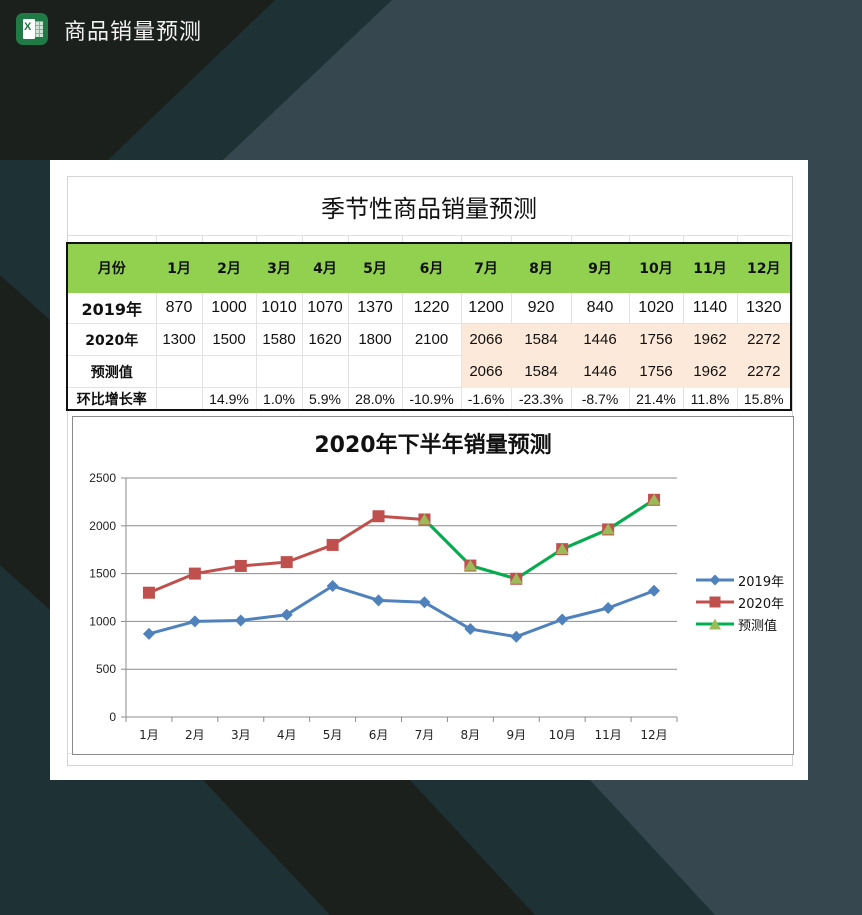  Describe the element at coordinates (111, 371) in the screenshot. I see `row-label: 预测值` at that location.